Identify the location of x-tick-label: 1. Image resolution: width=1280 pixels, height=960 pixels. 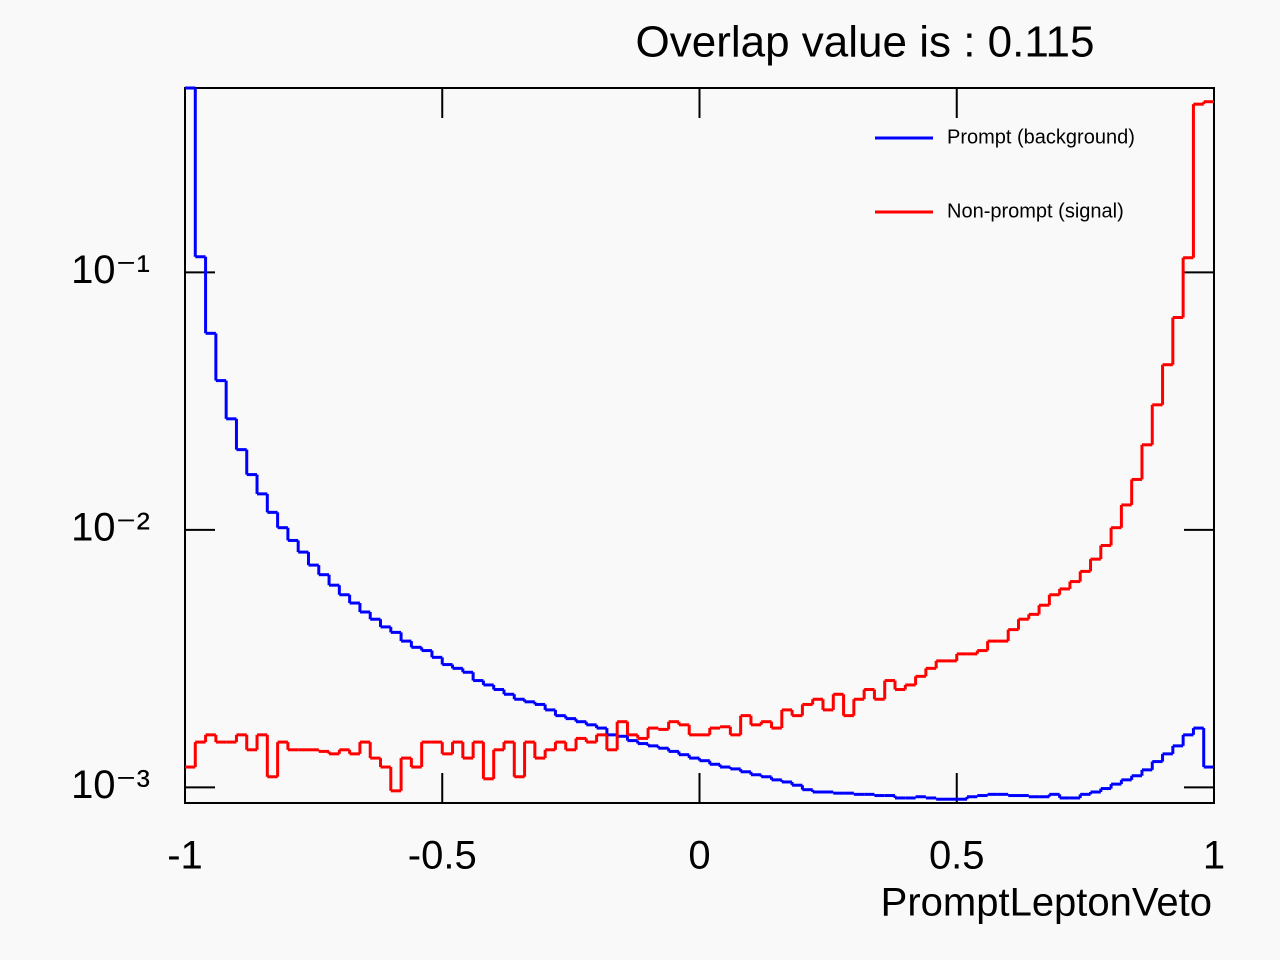
(1214, 856).